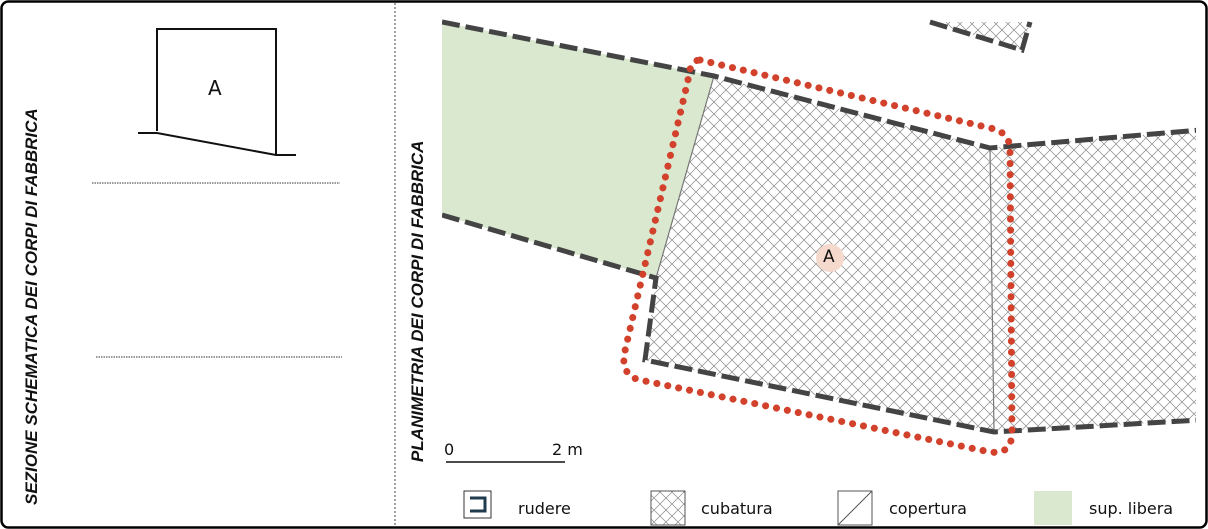 The height and width of the screenshot is (529, 1208). Describe the element at coordinates (449, 449) in the screenshot. I see `scale-start-label: 0` at that location.